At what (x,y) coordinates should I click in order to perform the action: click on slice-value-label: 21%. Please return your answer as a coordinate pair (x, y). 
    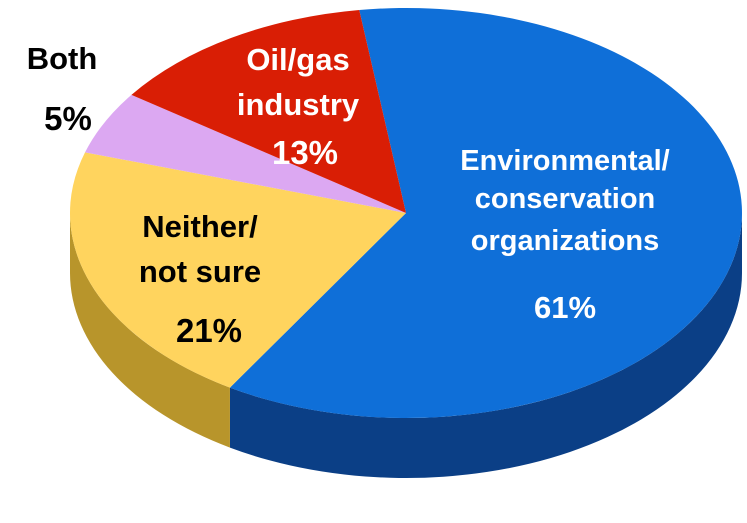
    Looking at the image, I should click on (209, 330).